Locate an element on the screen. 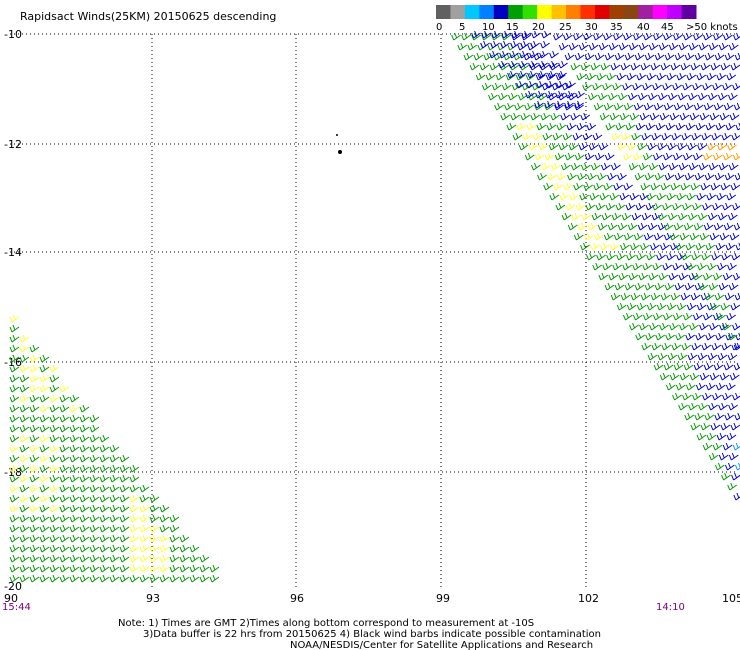 Image resolution: width=740 pixels, height=650 pixels. latitude-label: -20 is located at coordinates (13, 586).